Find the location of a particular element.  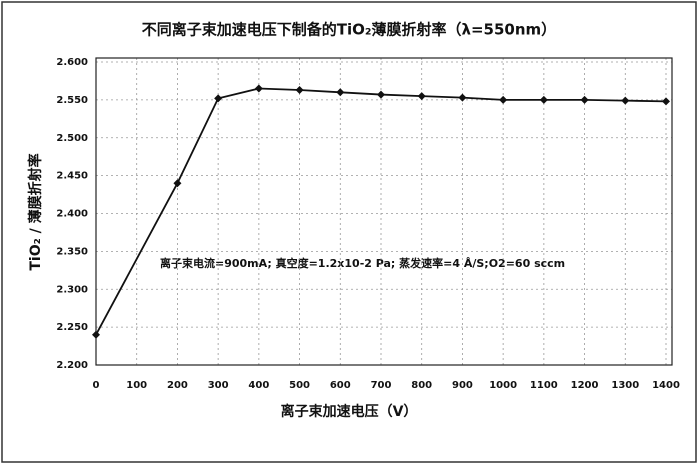

x-tick-label: 1100 is located at coordinates (544, 385).